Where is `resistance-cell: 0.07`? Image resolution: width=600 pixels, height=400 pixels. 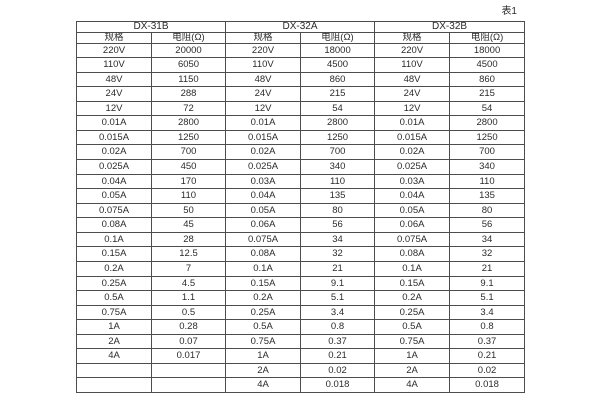 resistance-cell: 0.07 is located at coordinates (188, 341).